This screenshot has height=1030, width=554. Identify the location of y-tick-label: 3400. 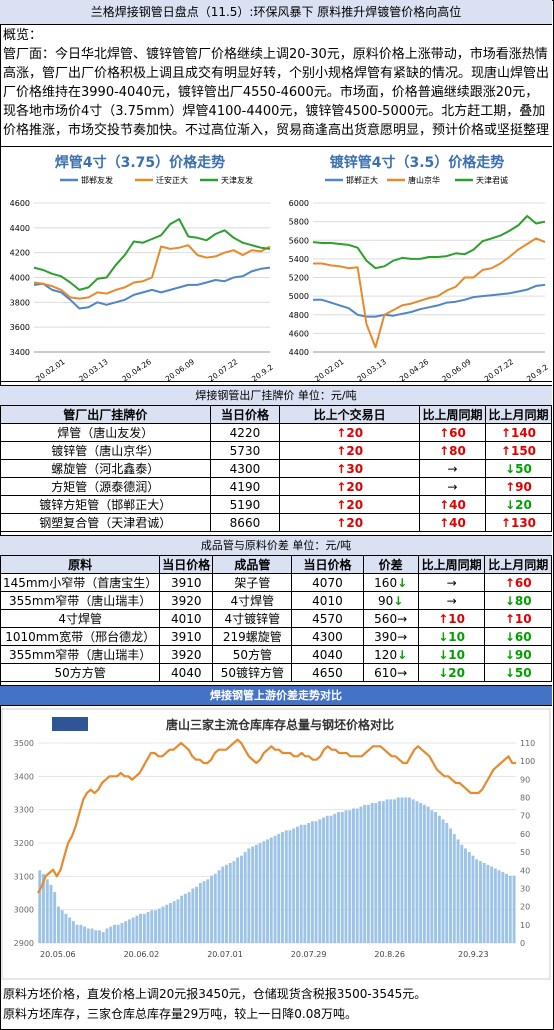
(20, 352).